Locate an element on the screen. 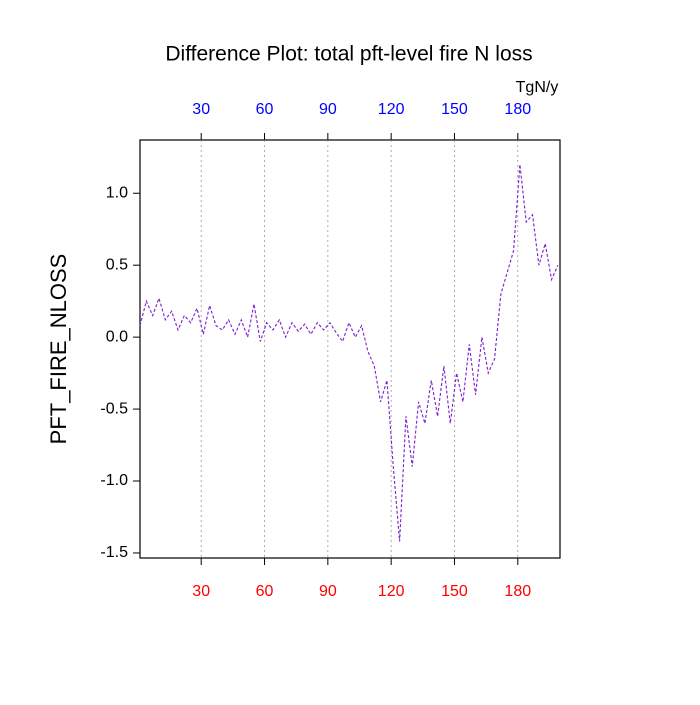  top-tick-label: 120 is located at coordinates (391, 109).